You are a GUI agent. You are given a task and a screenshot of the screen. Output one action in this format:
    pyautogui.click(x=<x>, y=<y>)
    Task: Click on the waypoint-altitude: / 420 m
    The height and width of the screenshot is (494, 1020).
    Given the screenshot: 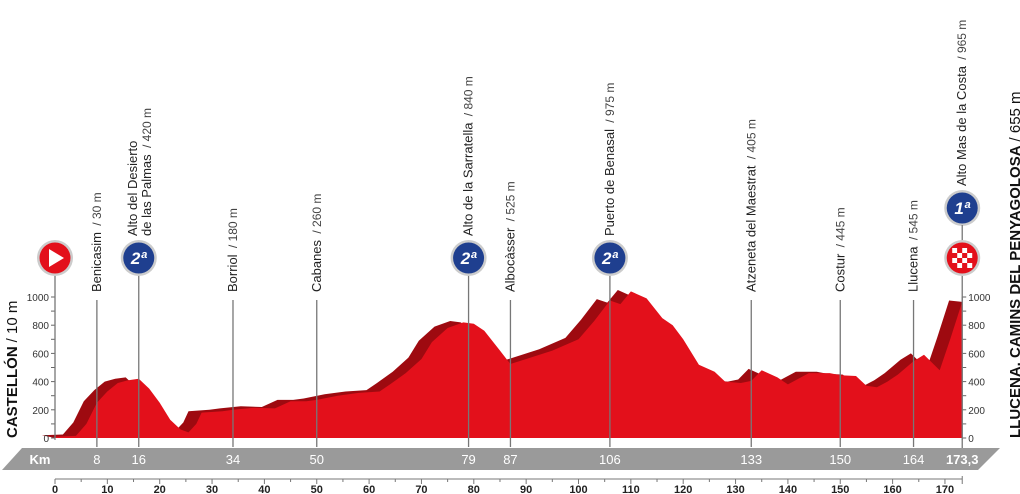 What is the action you would take?
    pyautogui.click(x=147, y=129)
    